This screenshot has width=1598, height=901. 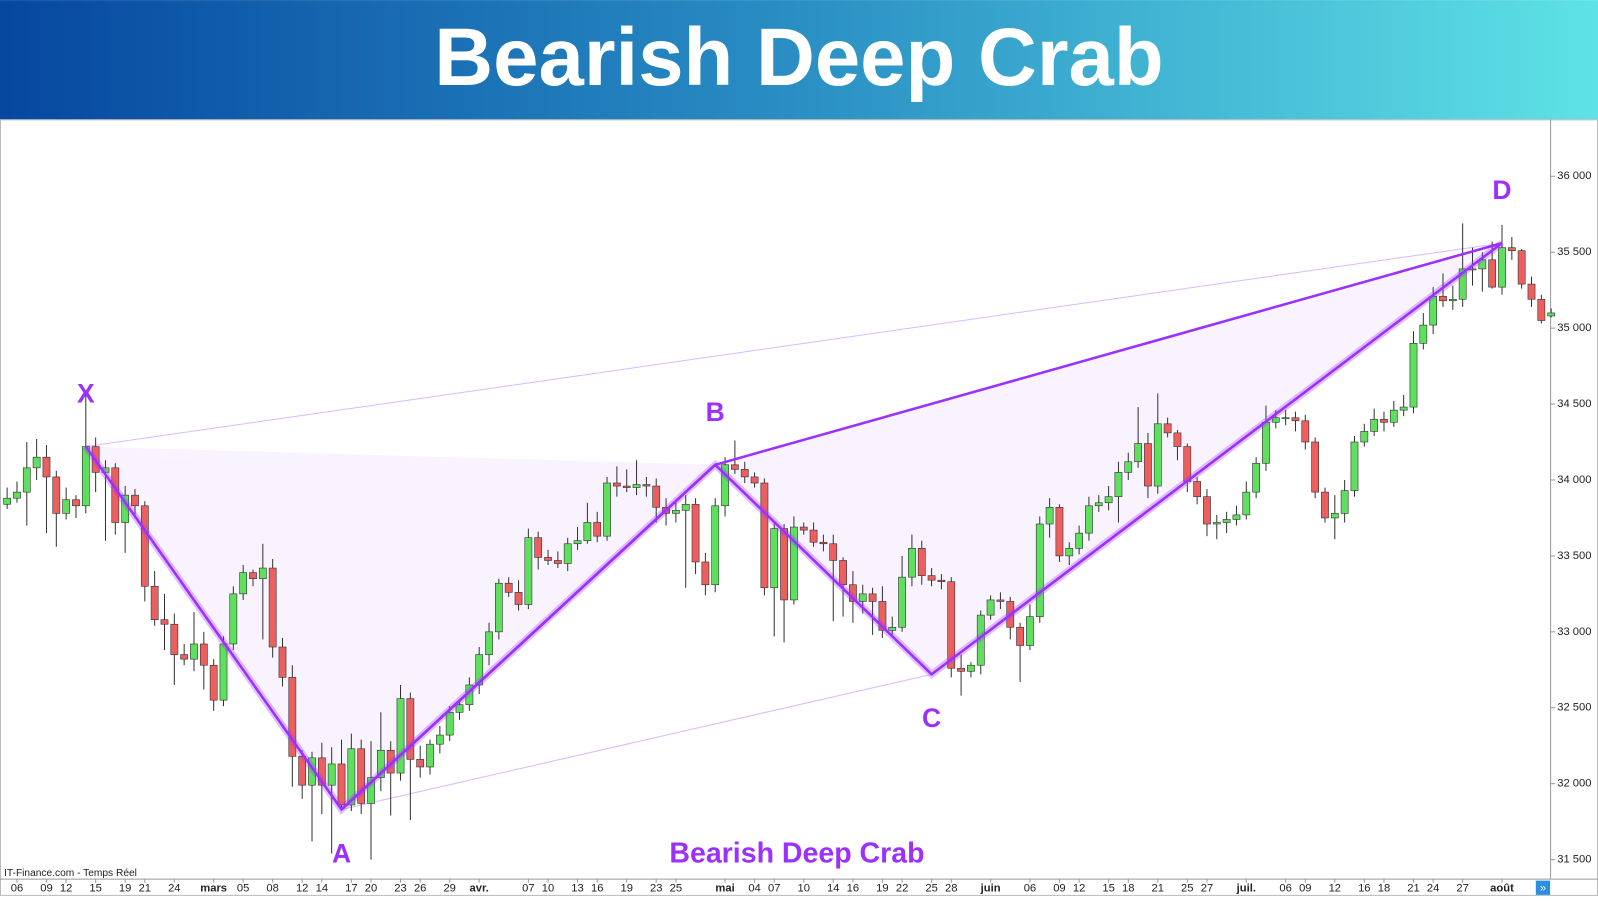 What do you see at coordinates (724, 889) in the screenshot?
I see `x-tick-label: mai` at bounding box center [724, 889].